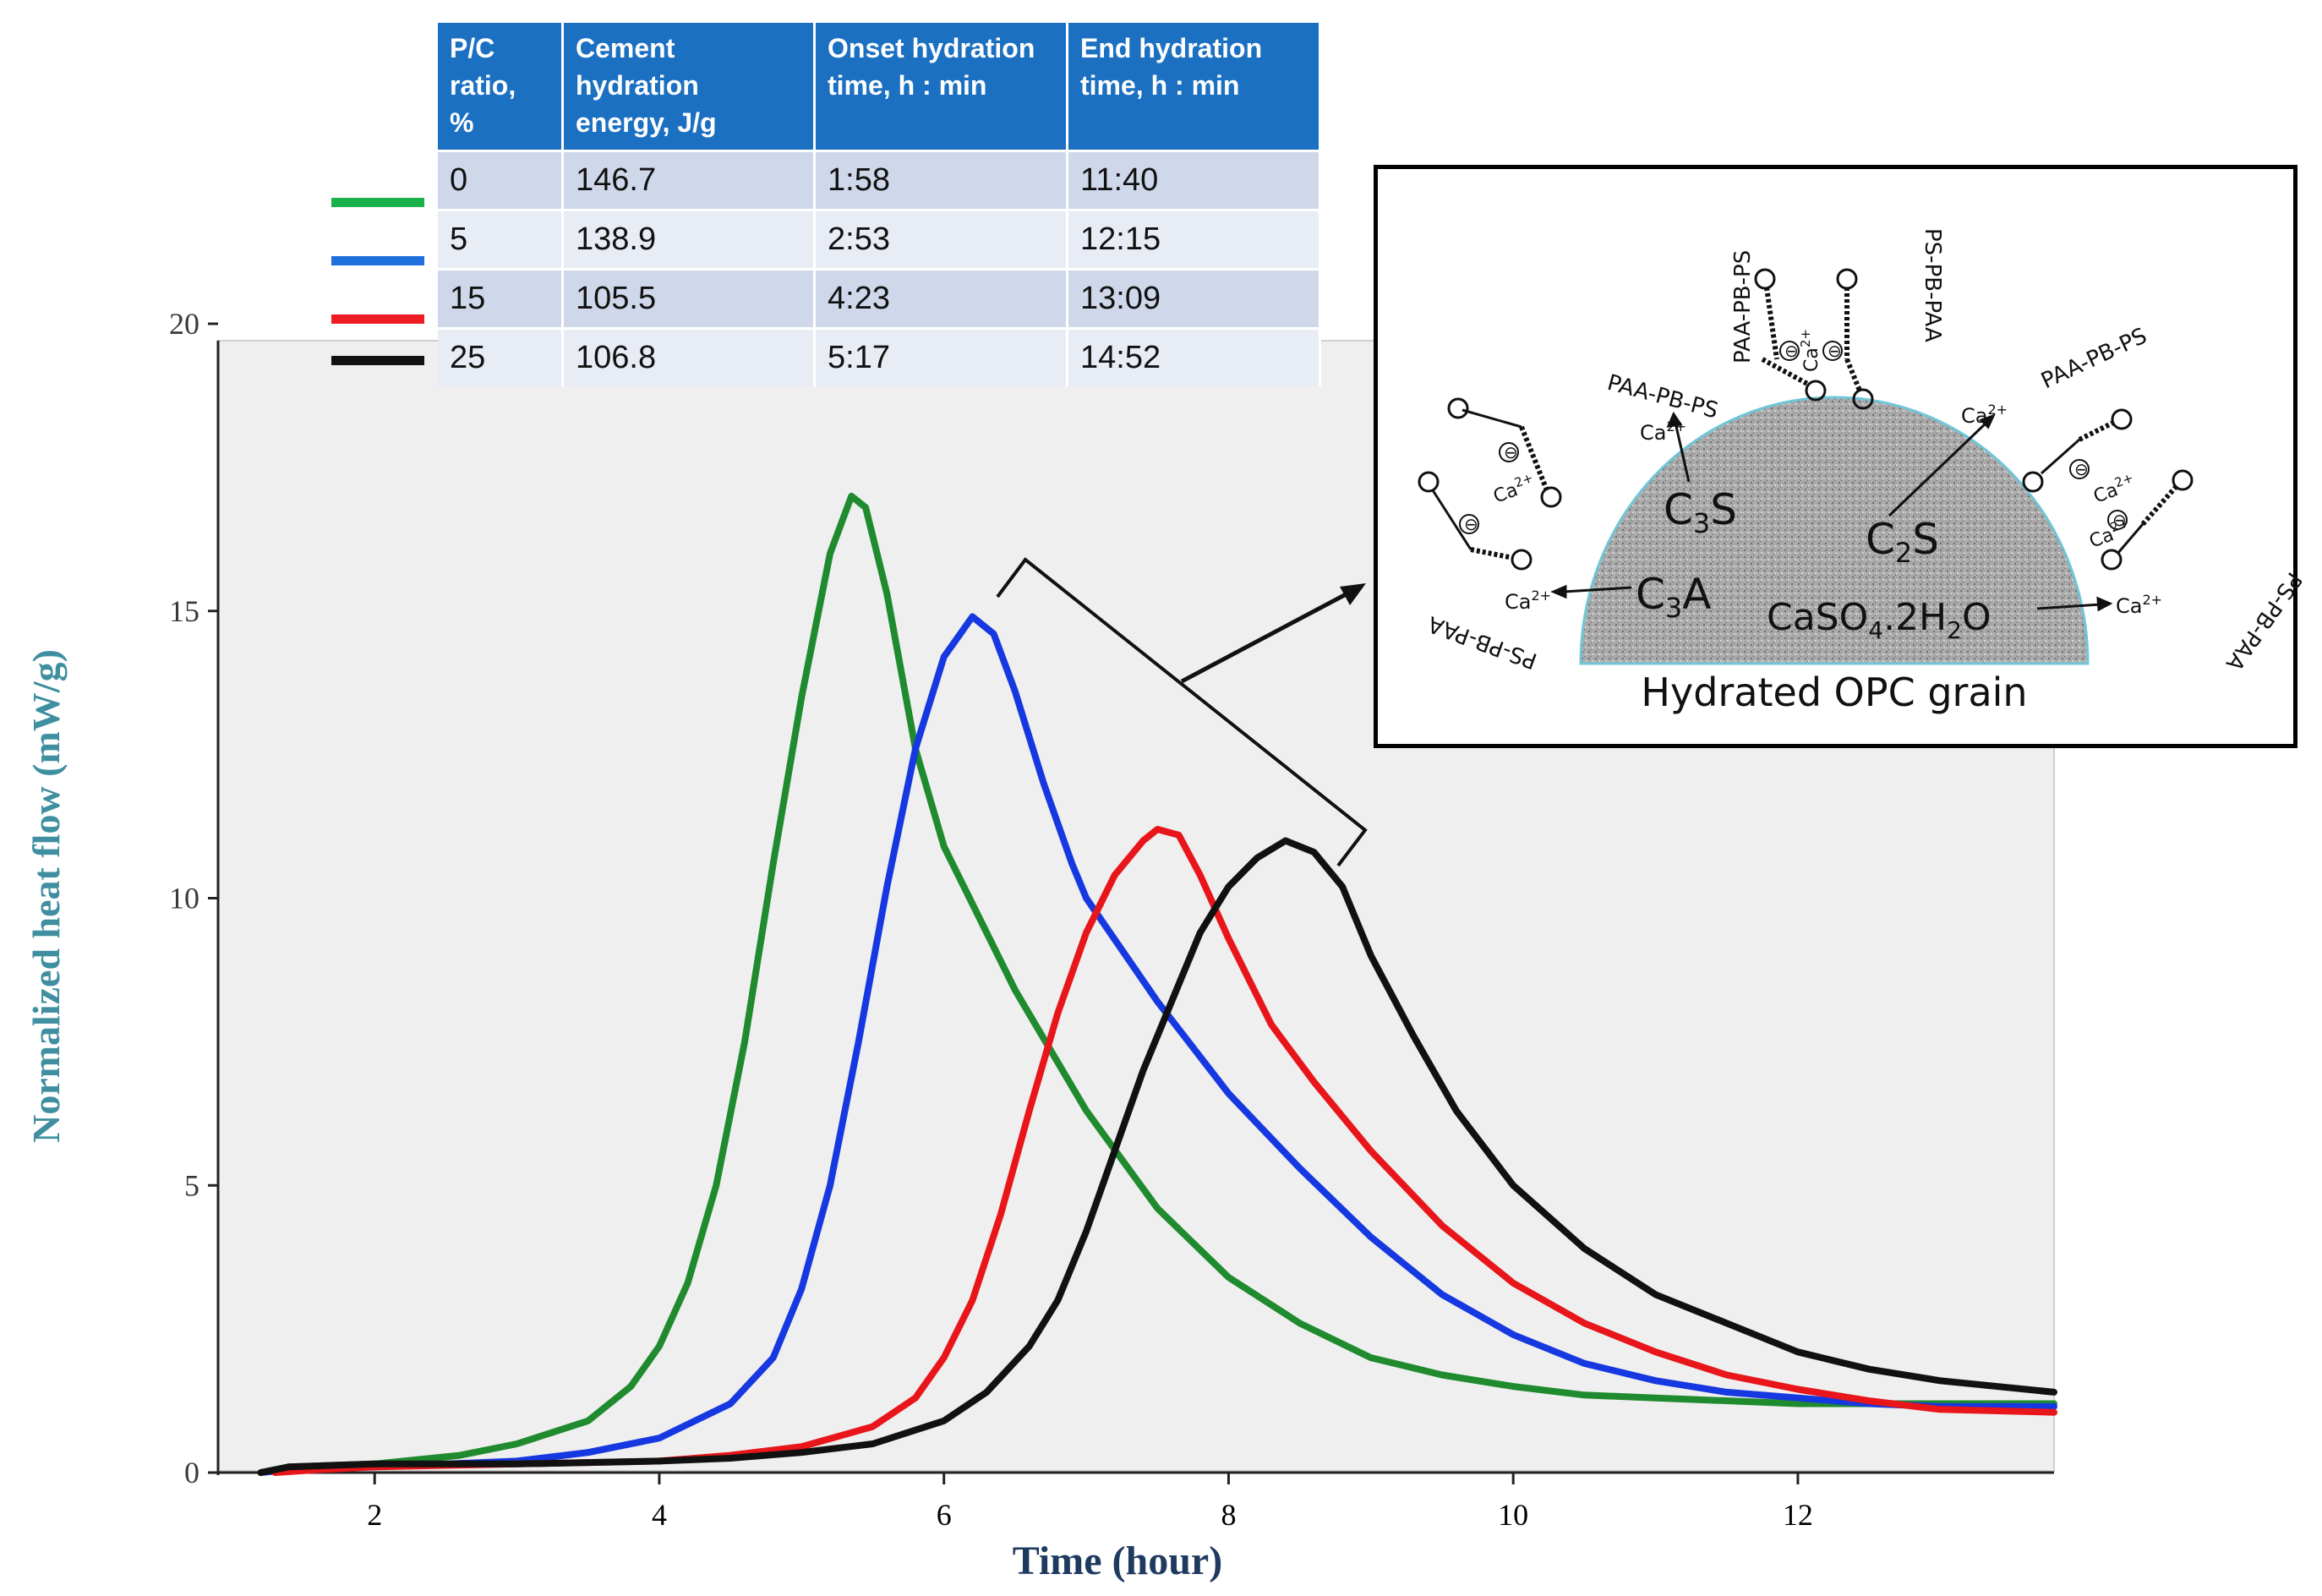 Image resolution: width=2322 pixels, height=1596 pixels. Describe the element at coordinates (374, 1515) in the screenshot. I see `x-tick-label: 2` at that location.